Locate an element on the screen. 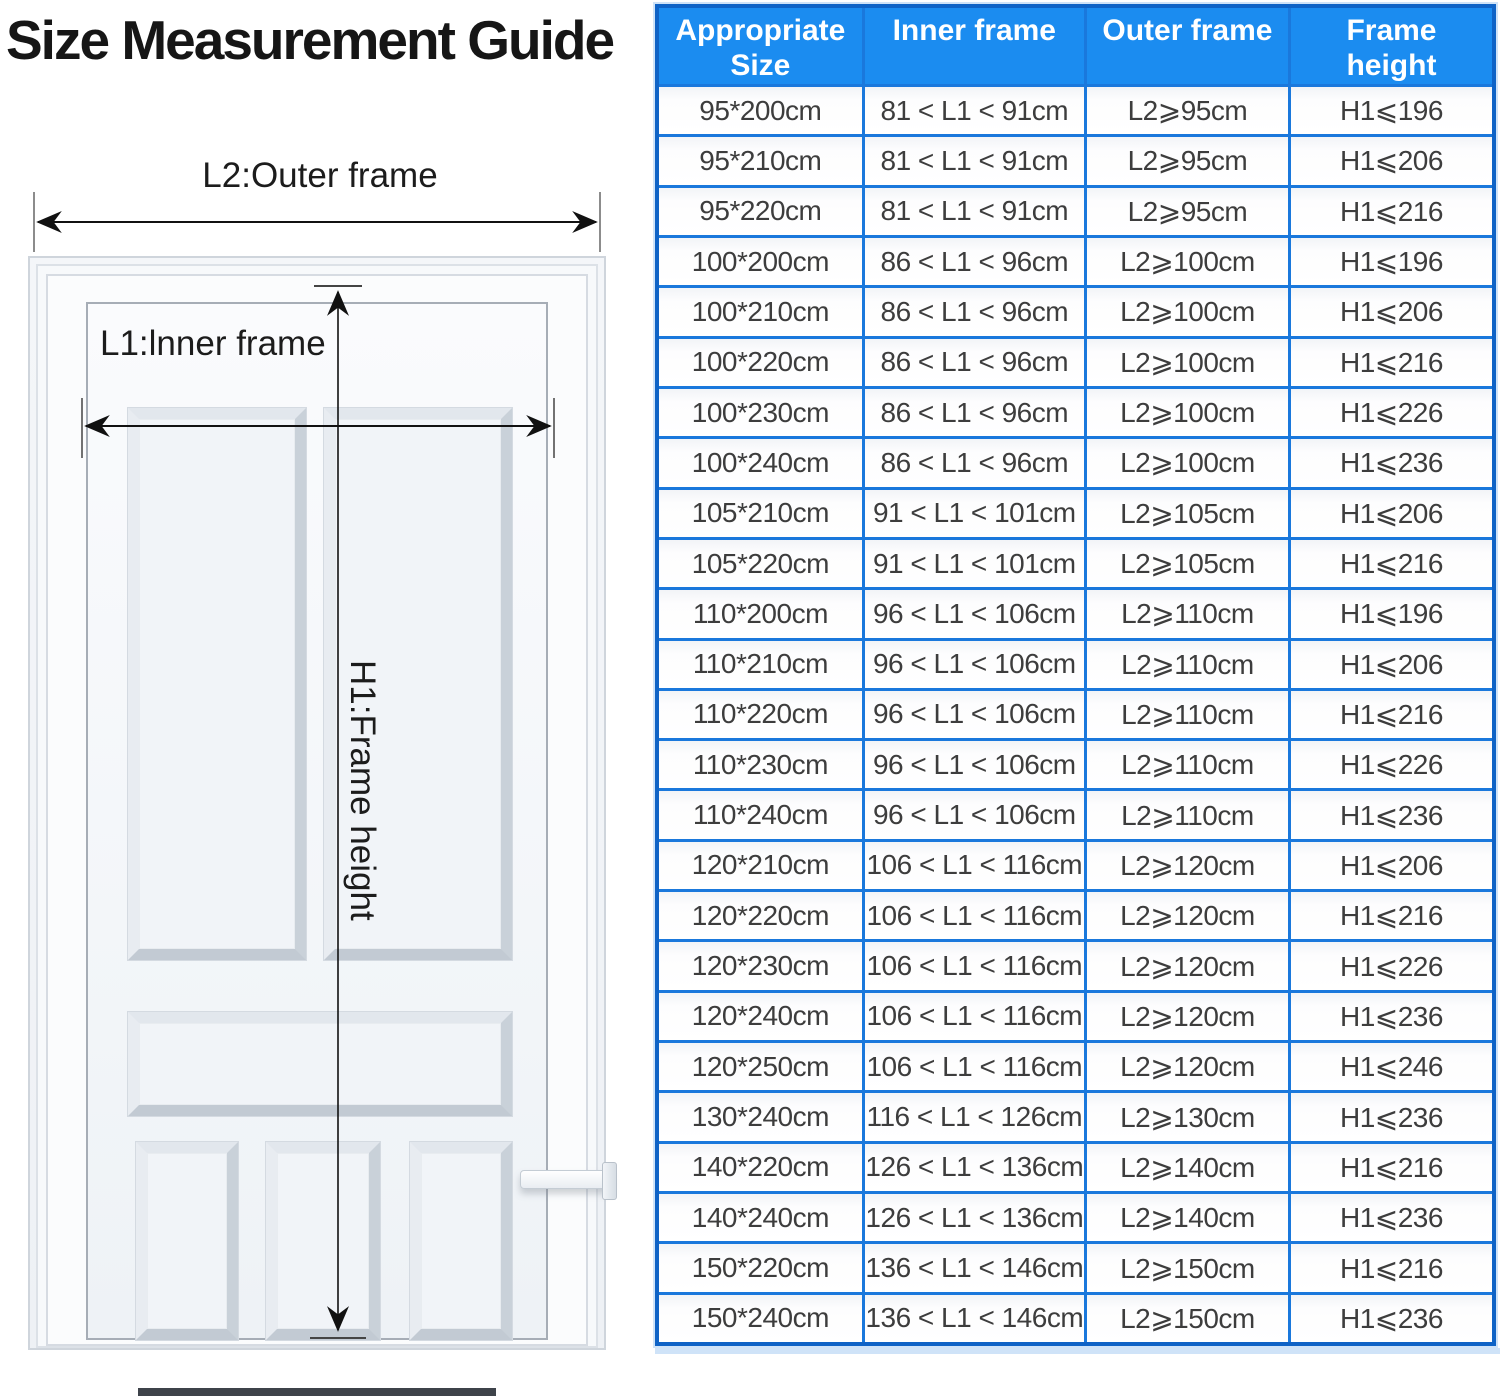  table-cell: 120*230cm is located at coordinates (760, 966).